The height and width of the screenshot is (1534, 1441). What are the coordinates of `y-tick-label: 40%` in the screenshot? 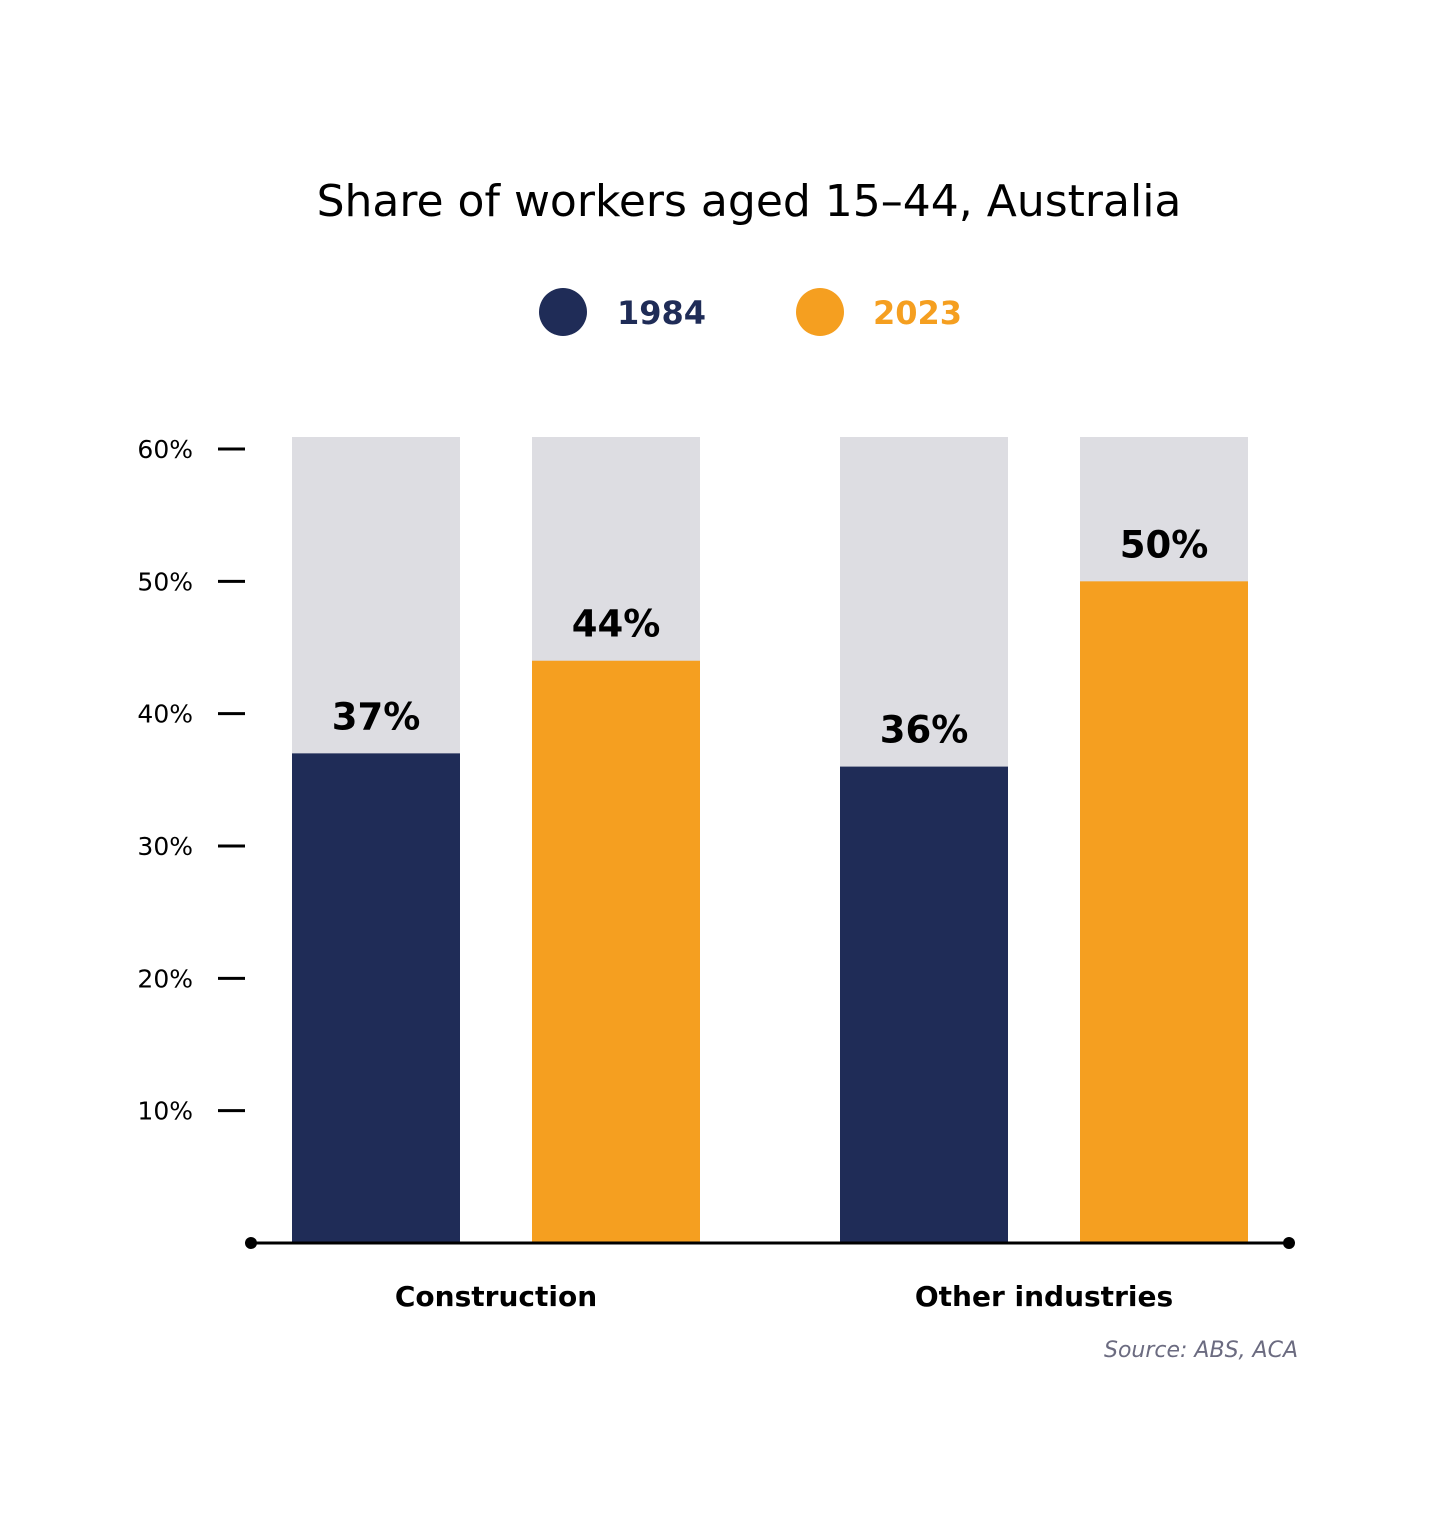 It's located at (165, 714).